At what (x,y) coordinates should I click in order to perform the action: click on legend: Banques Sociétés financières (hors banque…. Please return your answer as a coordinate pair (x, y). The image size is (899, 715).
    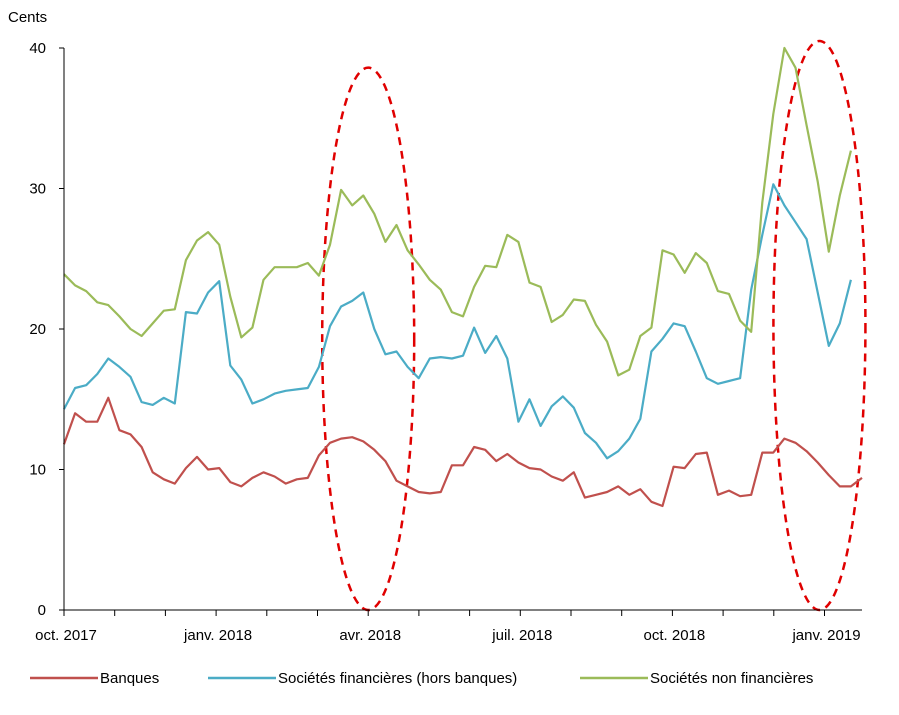
    Looking at the image, I should click on (421, 678).